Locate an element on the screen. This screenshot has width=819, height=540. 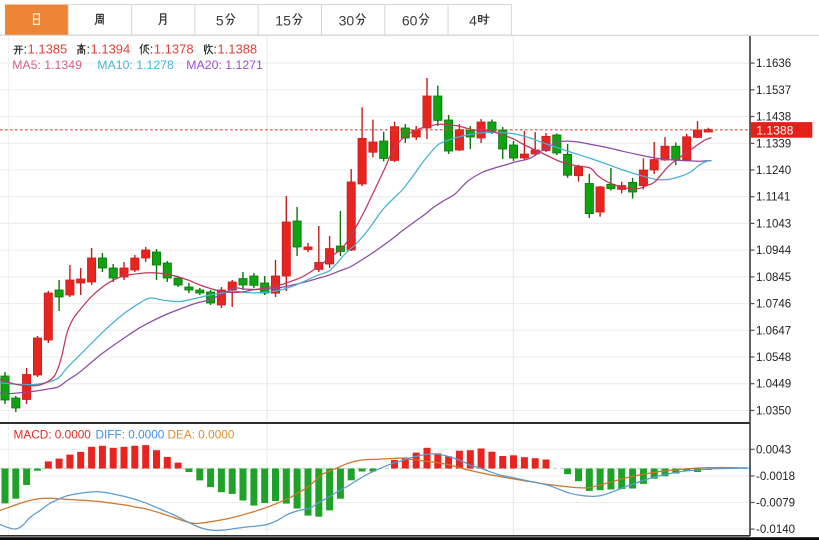
svg-text: DEA: 0.0000 is located at coordinates (201, 435).